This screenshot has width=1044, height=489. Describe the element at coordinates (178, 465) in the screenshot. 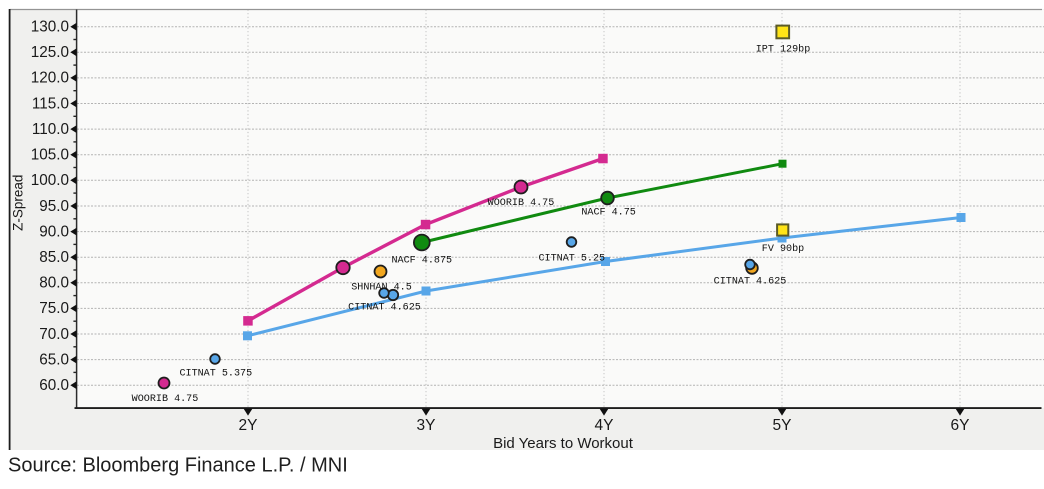

I see `svg-text:Source: Bloomberg Finance L.P.: Source: Bloomberg Finance L.P. / MNI` at that location.